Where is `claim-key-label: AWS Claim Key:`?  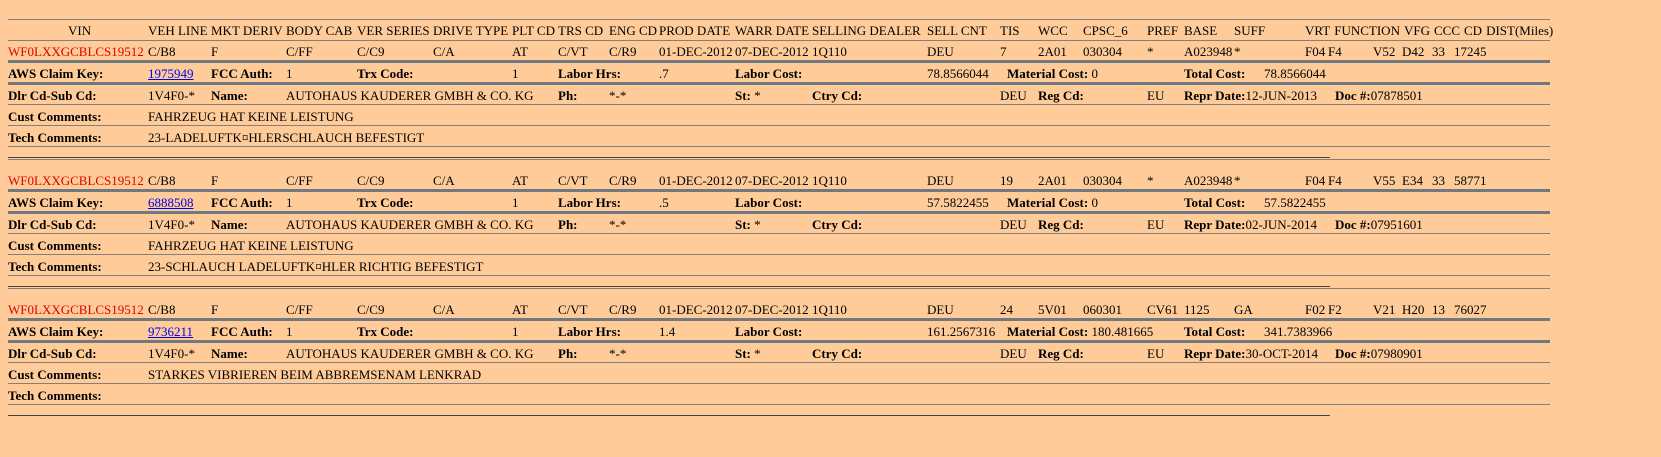
claim-key-label: AWS Claim Key: is located at coordinates (56, 331).